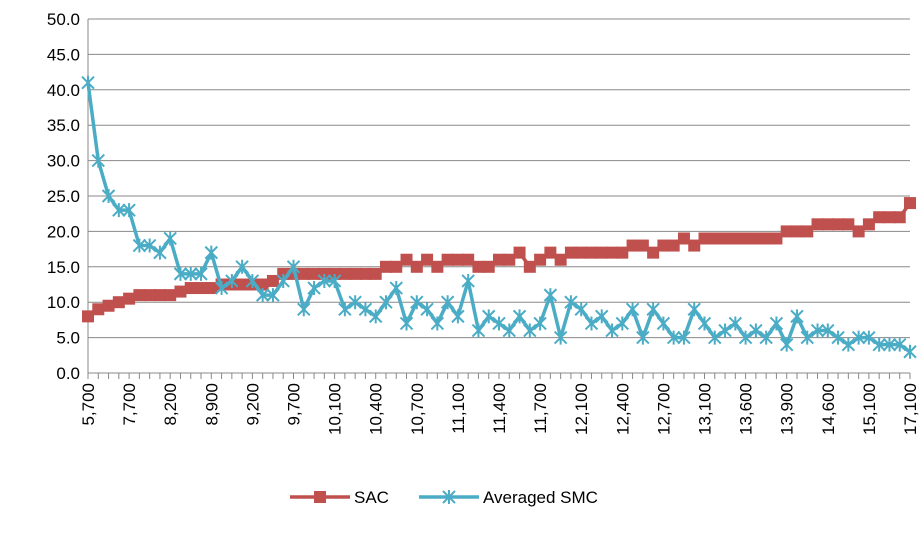  What do you see at coordinates (371, 497) in the screenshot?
I see `legend-label: SAC` at bounding box center [371, 497].